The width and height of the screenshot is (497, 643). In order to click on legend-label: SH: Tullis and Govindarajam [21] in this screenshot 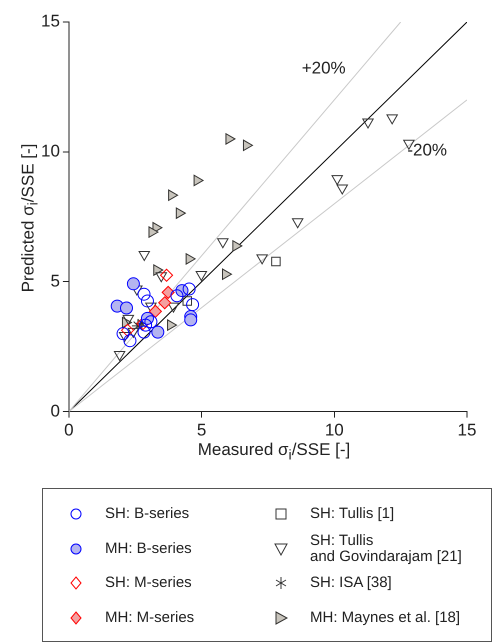, I will do `click(386, 548)`.